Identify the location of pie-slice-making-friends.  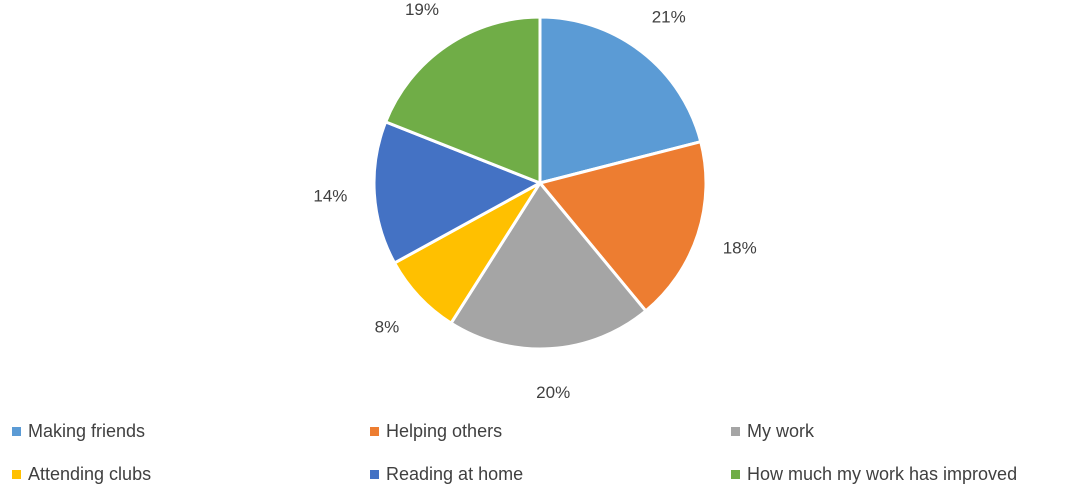
(620, 100).